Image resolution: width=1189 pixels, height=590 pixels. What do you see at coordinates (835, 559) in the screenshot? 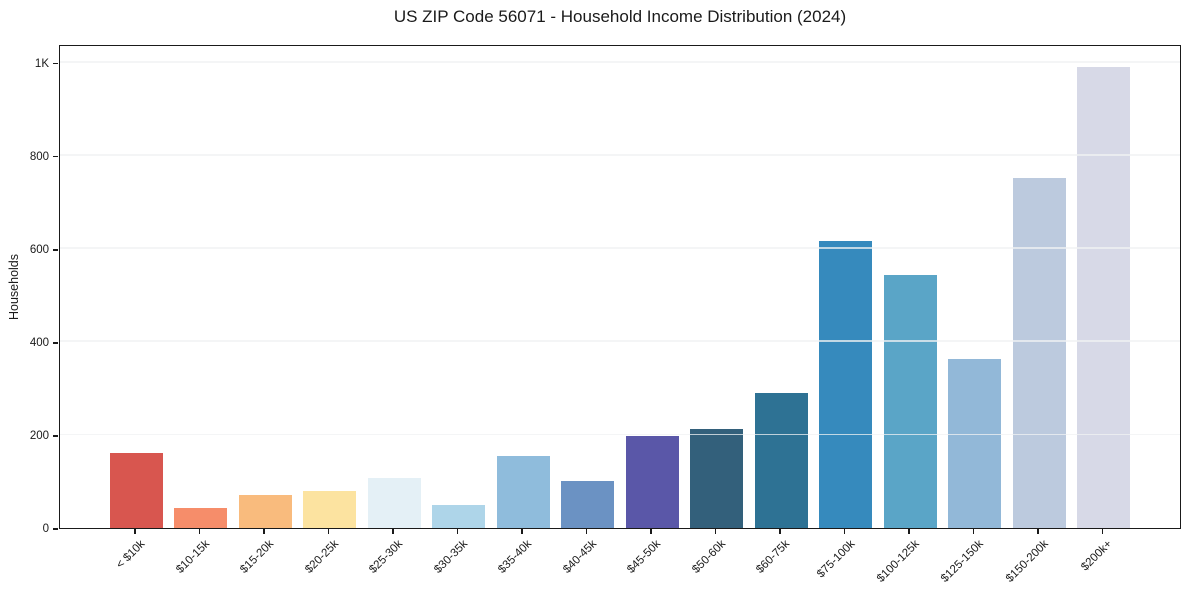
I see `x-tick-label: $75-100k` at bounding box center [835, 559].